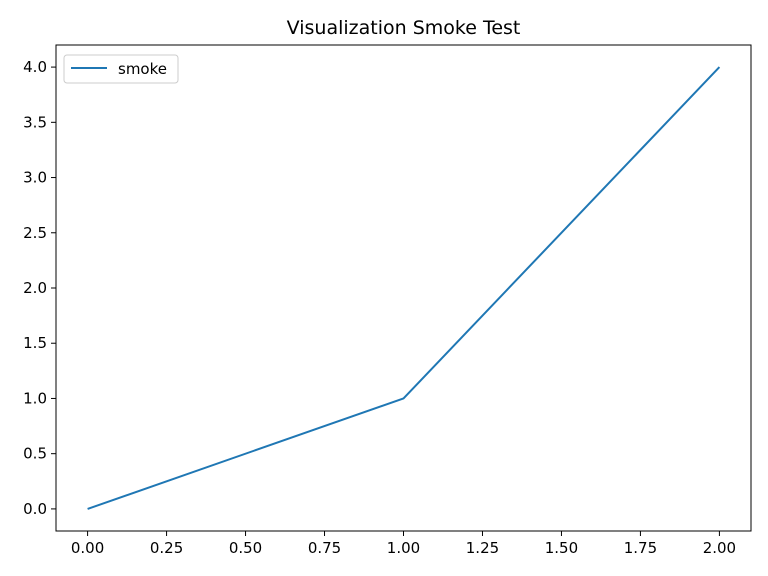 The width and height of the screenshot is (768, 576). I want to click on chart-title: Visualization Smoke Test, so click(404, 28).